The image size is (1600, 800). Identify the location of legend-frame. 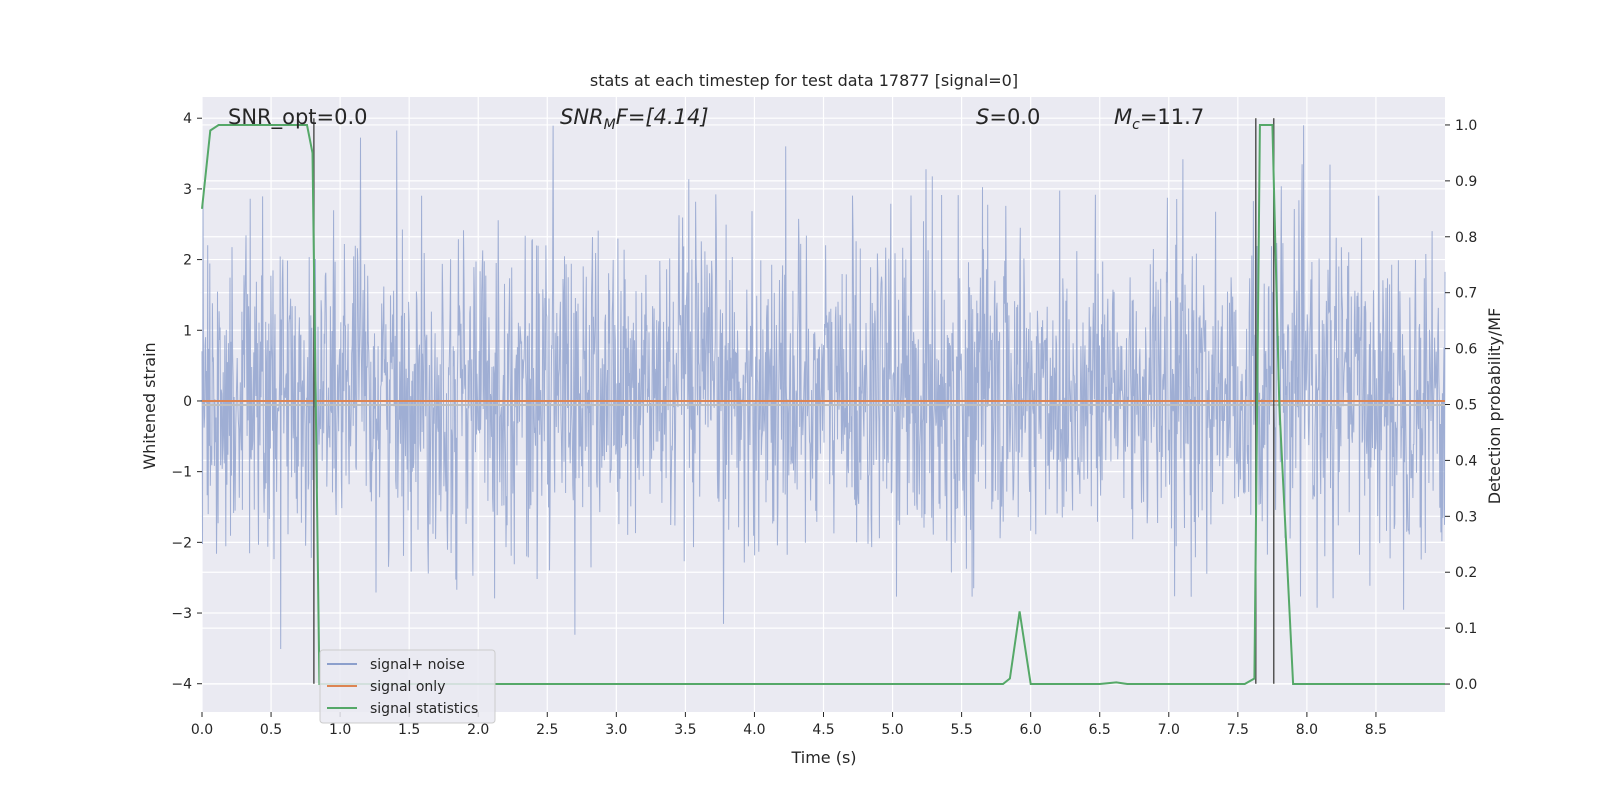
(407, 686).